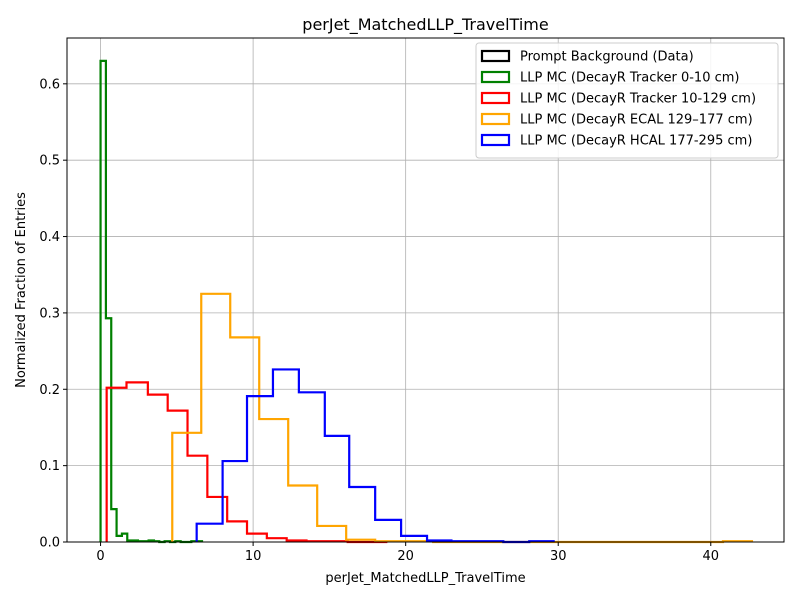 This screenshot has width=800, height=600. Describe the element at coordinates (49, 84) in the screenshot. I see `y-tick-label: 0.6` at that location.